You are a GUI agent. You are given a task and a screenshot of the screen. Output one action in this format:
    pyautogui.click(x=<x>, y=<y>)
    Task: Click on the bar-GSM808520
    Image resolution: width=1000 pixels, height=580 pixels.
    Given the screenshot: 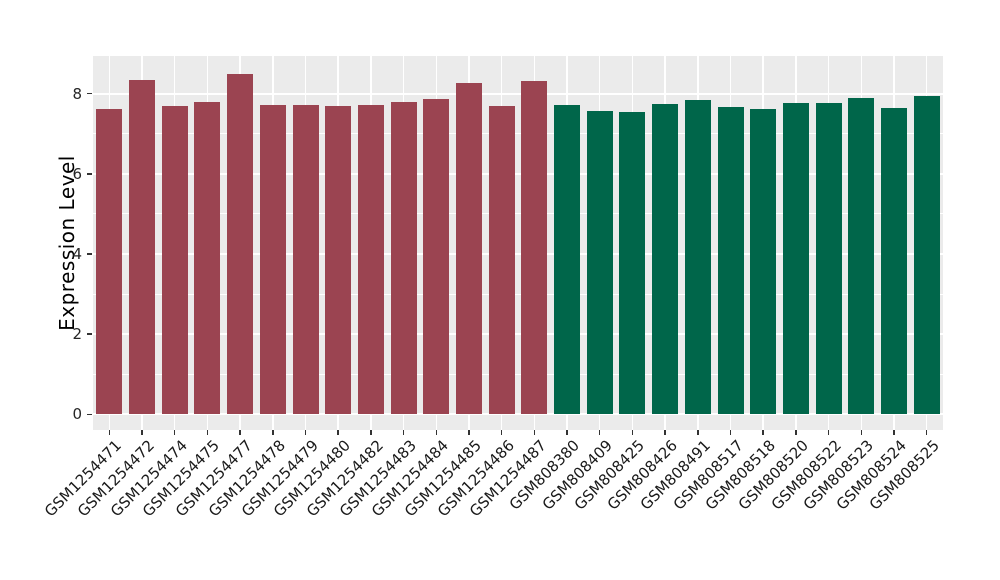 What is the action you would take?
    pyautogui.click(x=795, y=259)
    